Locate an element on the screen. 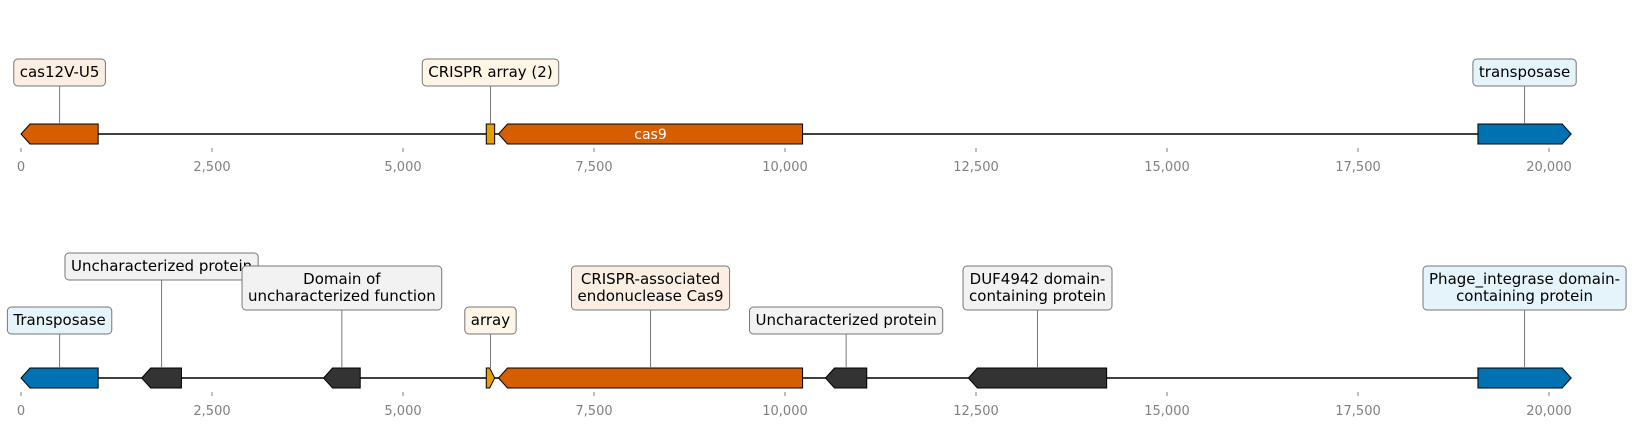 This screenshot has height=428, width=1632. feature-label: Domain of uncharacterized function is located at coordinates (342, 287).